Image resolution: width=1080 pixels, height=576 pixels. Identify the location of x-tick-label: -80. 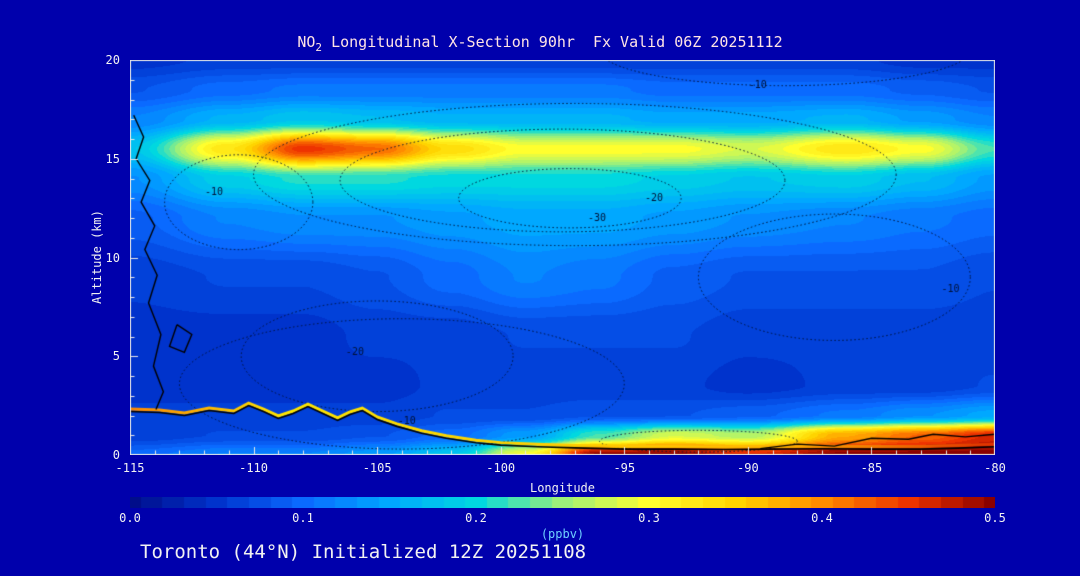
(995, 468).